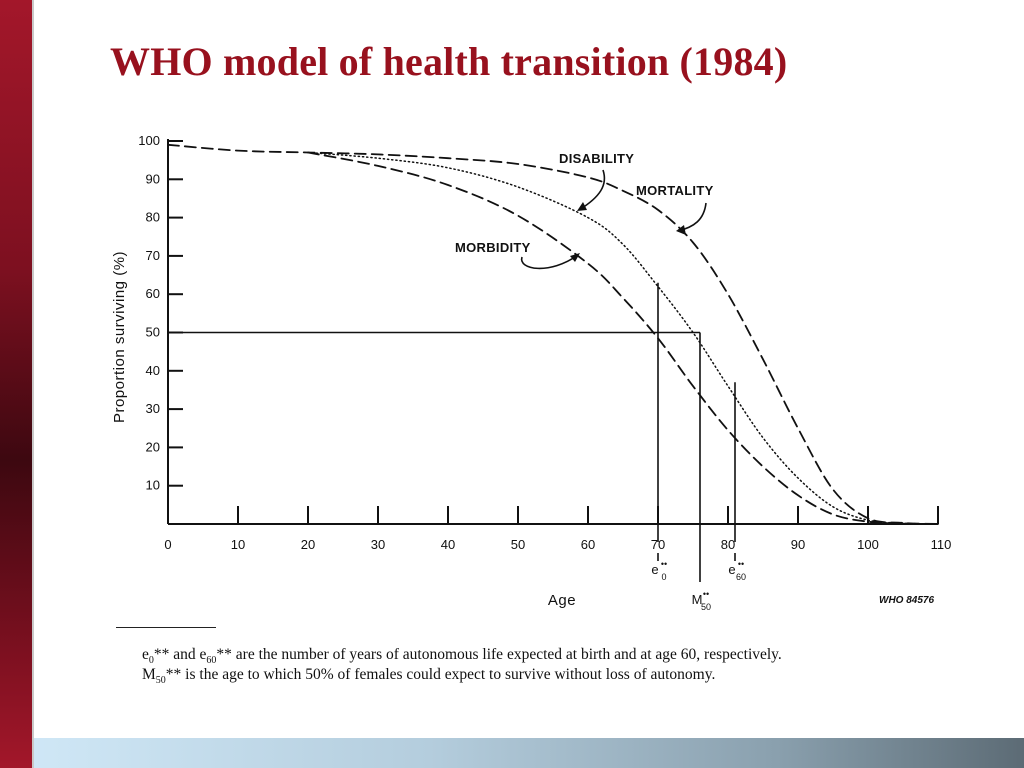  I want to click on marker-sub-50: 50, so click(706, 607).